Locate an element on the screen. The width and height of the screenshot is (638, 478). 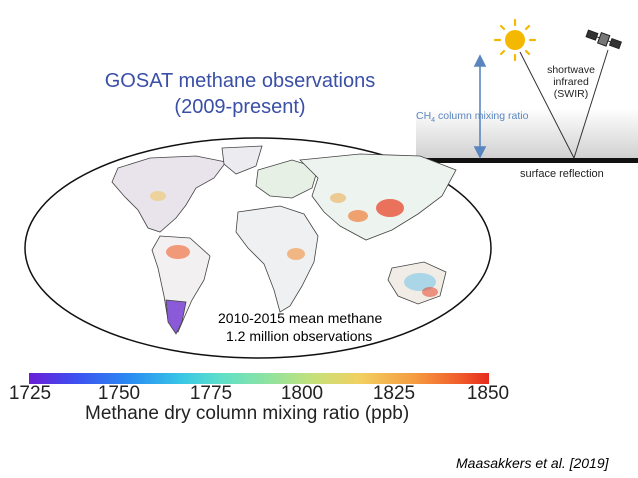
tick-1750: 1750 is located at coordinates (119, 393).